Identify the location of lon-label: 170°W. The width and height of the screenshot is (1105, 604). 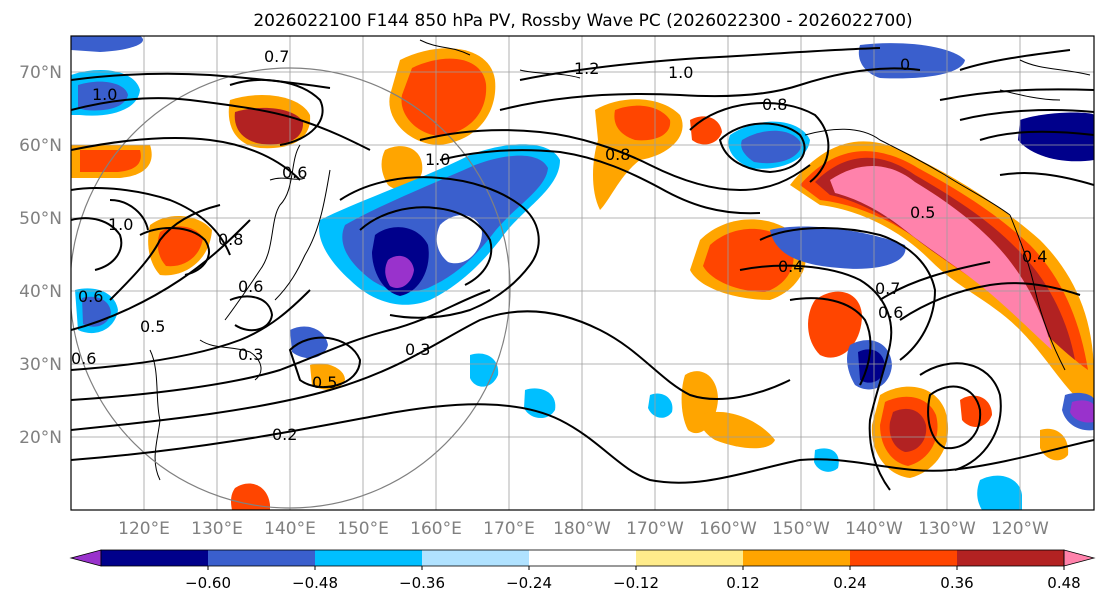
(655, 529).